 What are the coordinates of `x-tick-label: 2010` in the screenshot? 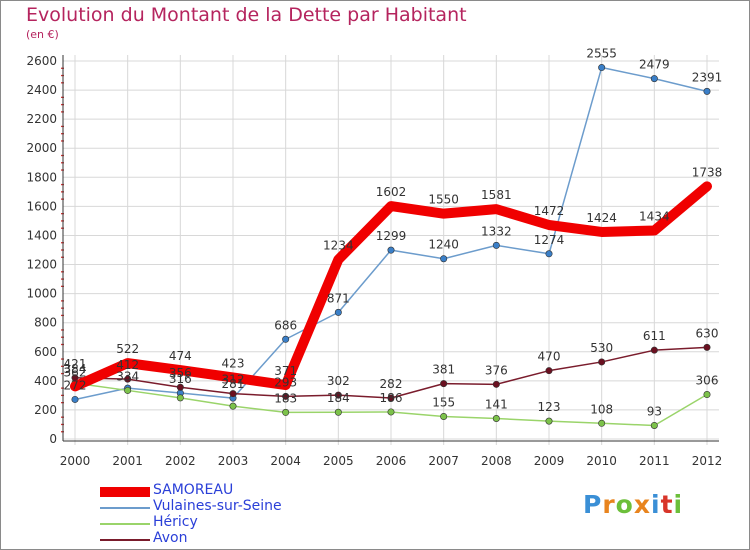 It's located at (601, 461).